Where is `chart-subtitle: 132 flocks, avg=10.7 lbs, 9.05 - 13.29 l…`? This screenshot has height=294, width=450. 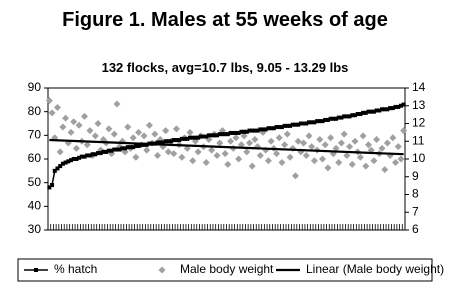 chart-subtitle: 132 flocks, avg=10.7 lbs, 9.05 - 13.29 l… is located at coordinates (225, 67).